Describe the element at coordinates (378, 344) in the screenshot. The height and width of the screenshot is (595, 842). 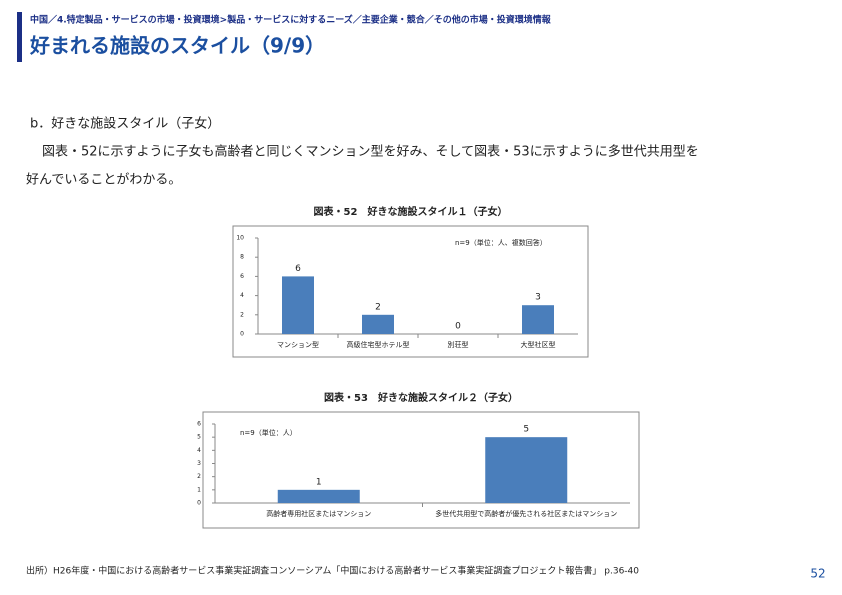
I see `x-tick-label: 高級住宅型ホテル型` at that location.